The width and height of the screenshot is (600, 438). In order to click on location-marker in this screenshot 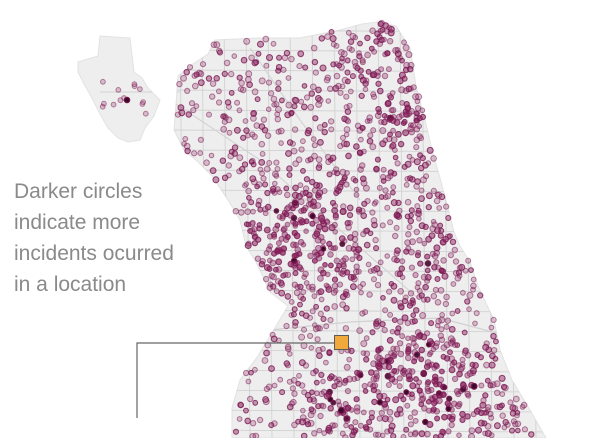, I will do `click(341, 342)`.